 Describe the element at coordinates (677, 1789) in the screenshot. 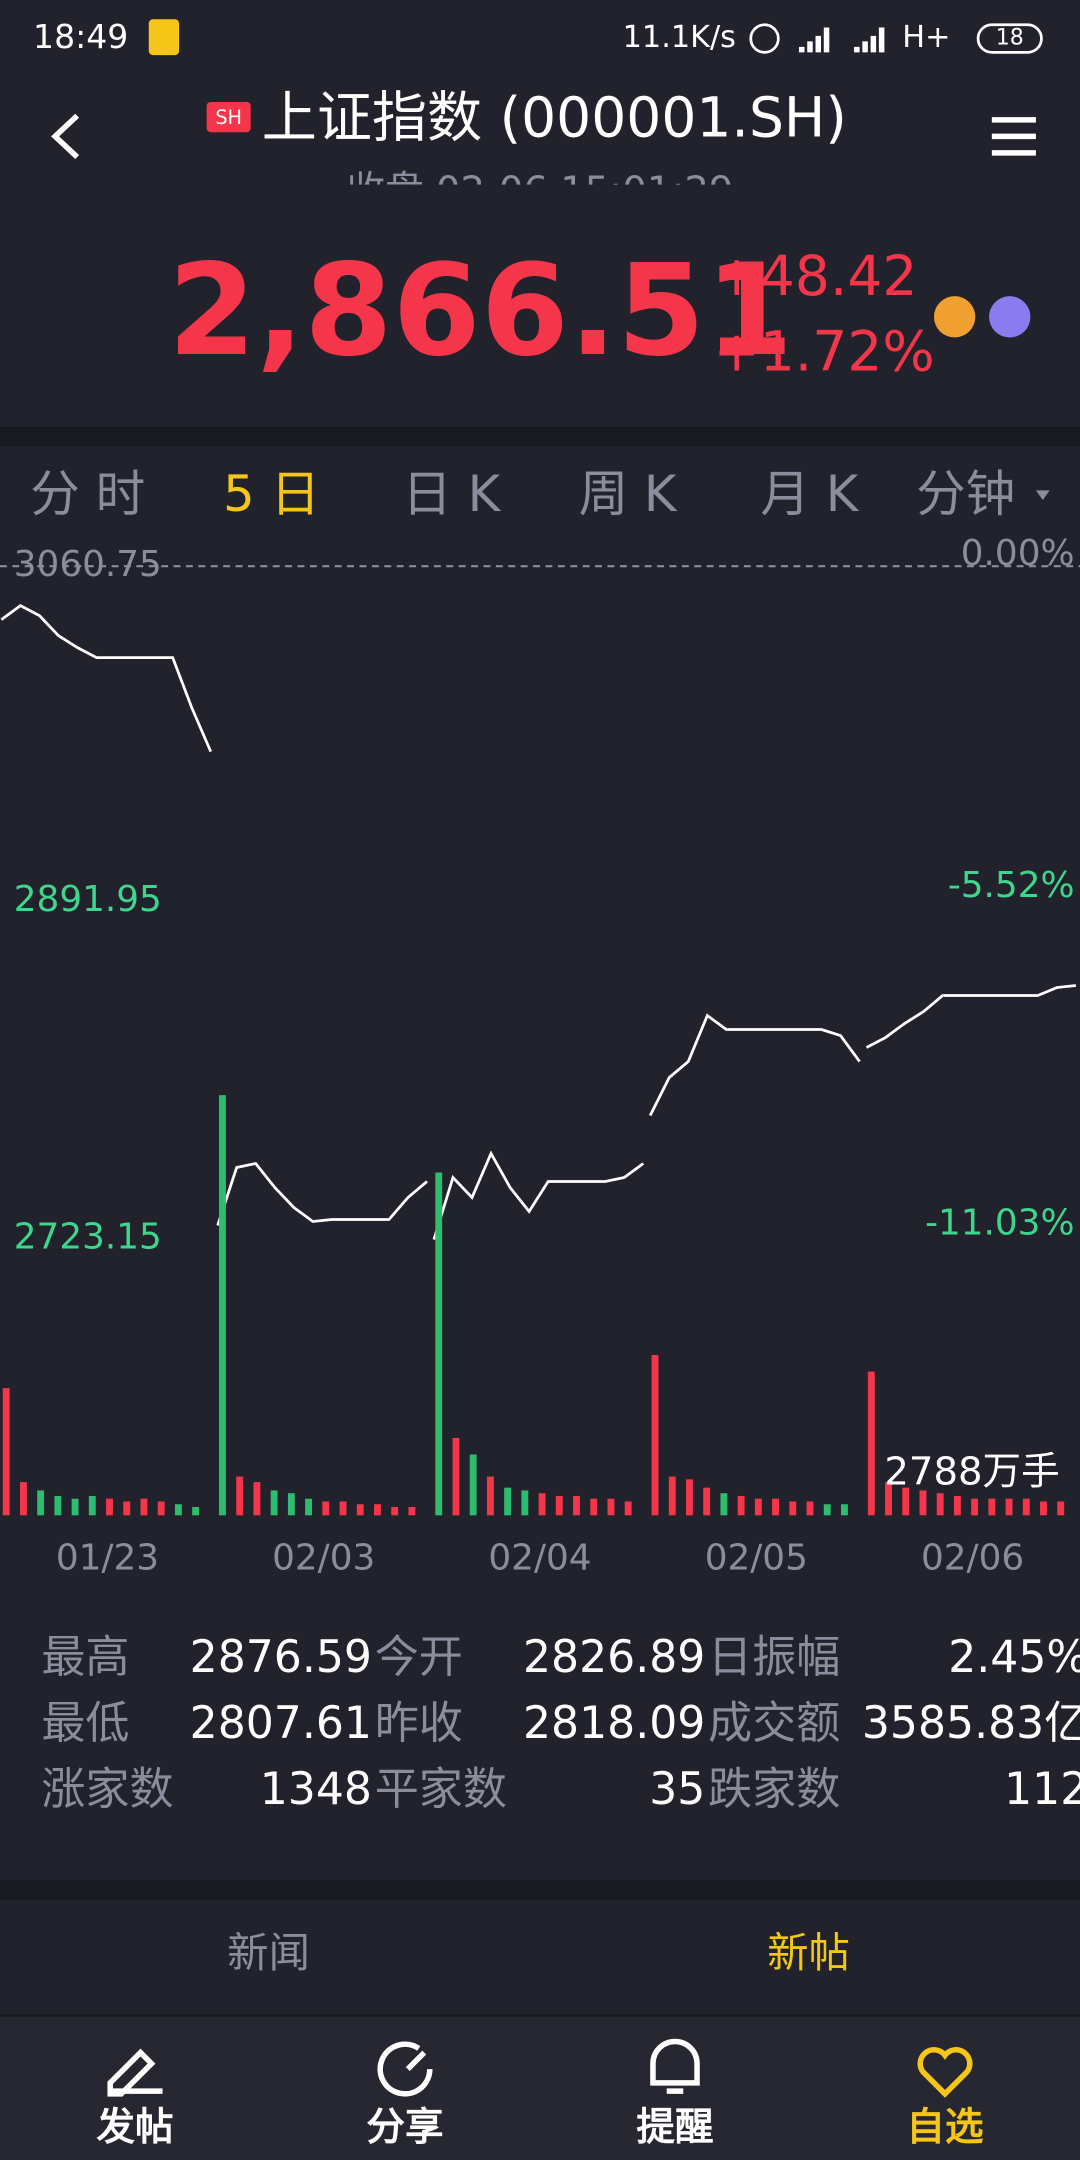

I see `stat-value: 35` at that location.